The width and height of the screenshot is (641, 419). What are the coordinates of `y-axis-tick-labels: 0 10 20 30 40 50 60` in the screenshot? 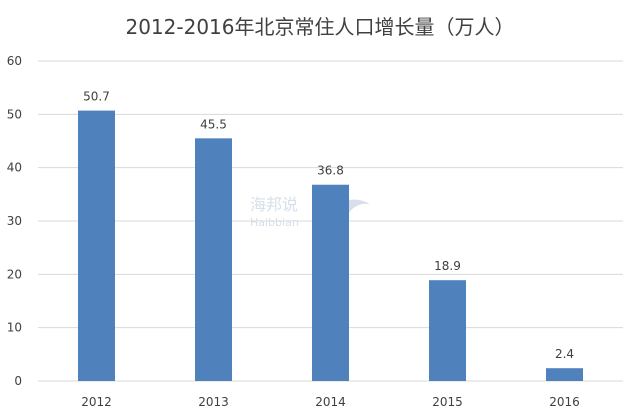 It's located at (14, 221).